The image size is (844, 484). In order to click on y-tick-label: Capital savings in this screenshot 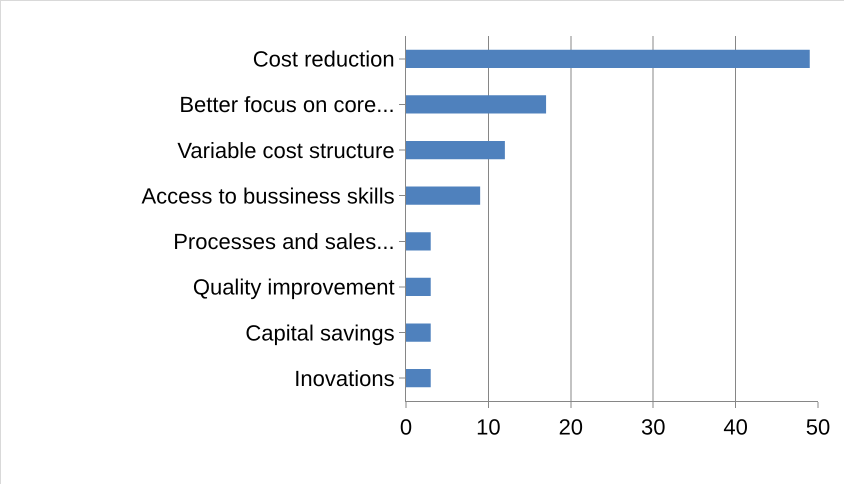, I will do `click(320, 333)`.